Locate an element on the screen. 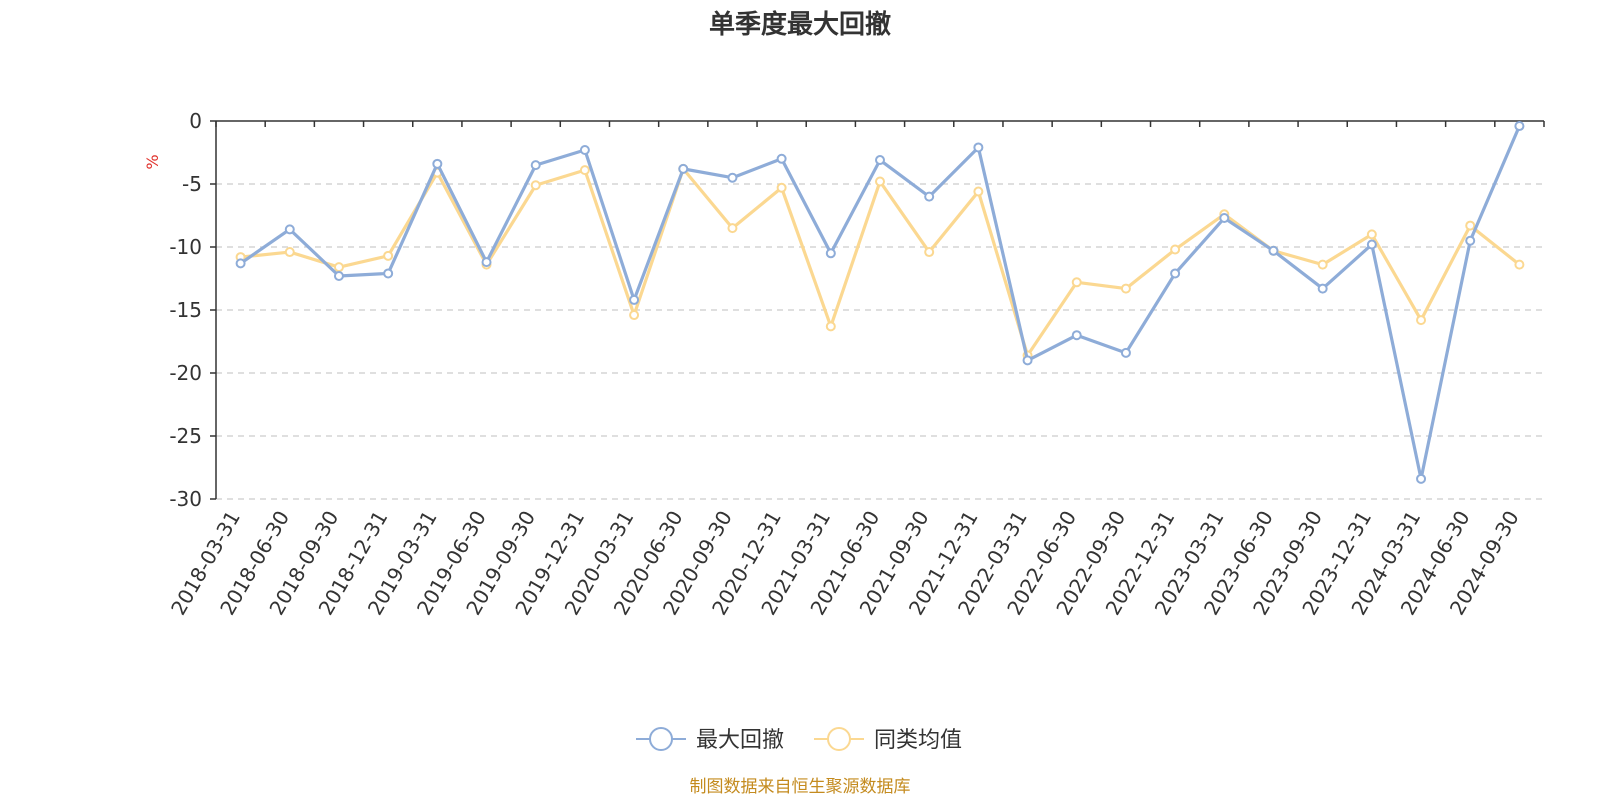 This screenshot has height=800, width=1600. y-tick-label: -10 is located at coordinates (185, 247).